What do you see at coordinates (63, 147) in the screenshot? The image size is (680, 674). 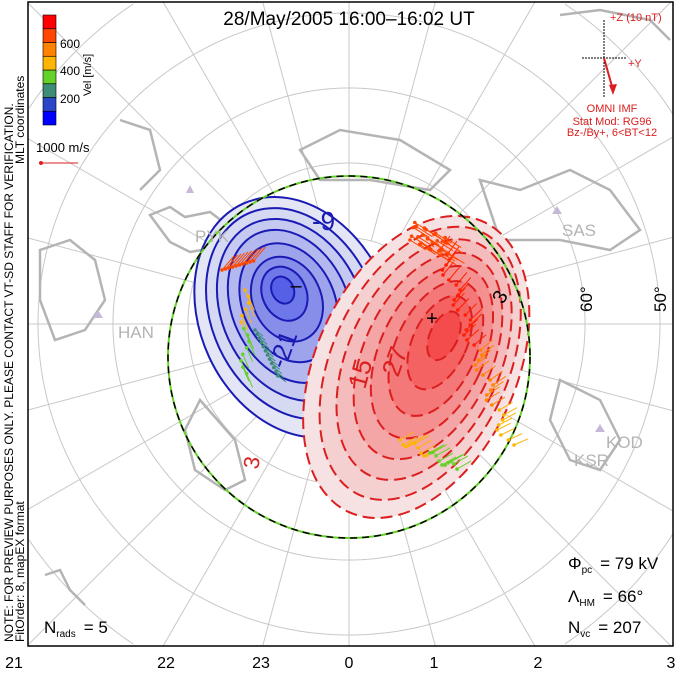 I see `reference-vector-label: 1000 m/s` at bounding box center [63, 147].